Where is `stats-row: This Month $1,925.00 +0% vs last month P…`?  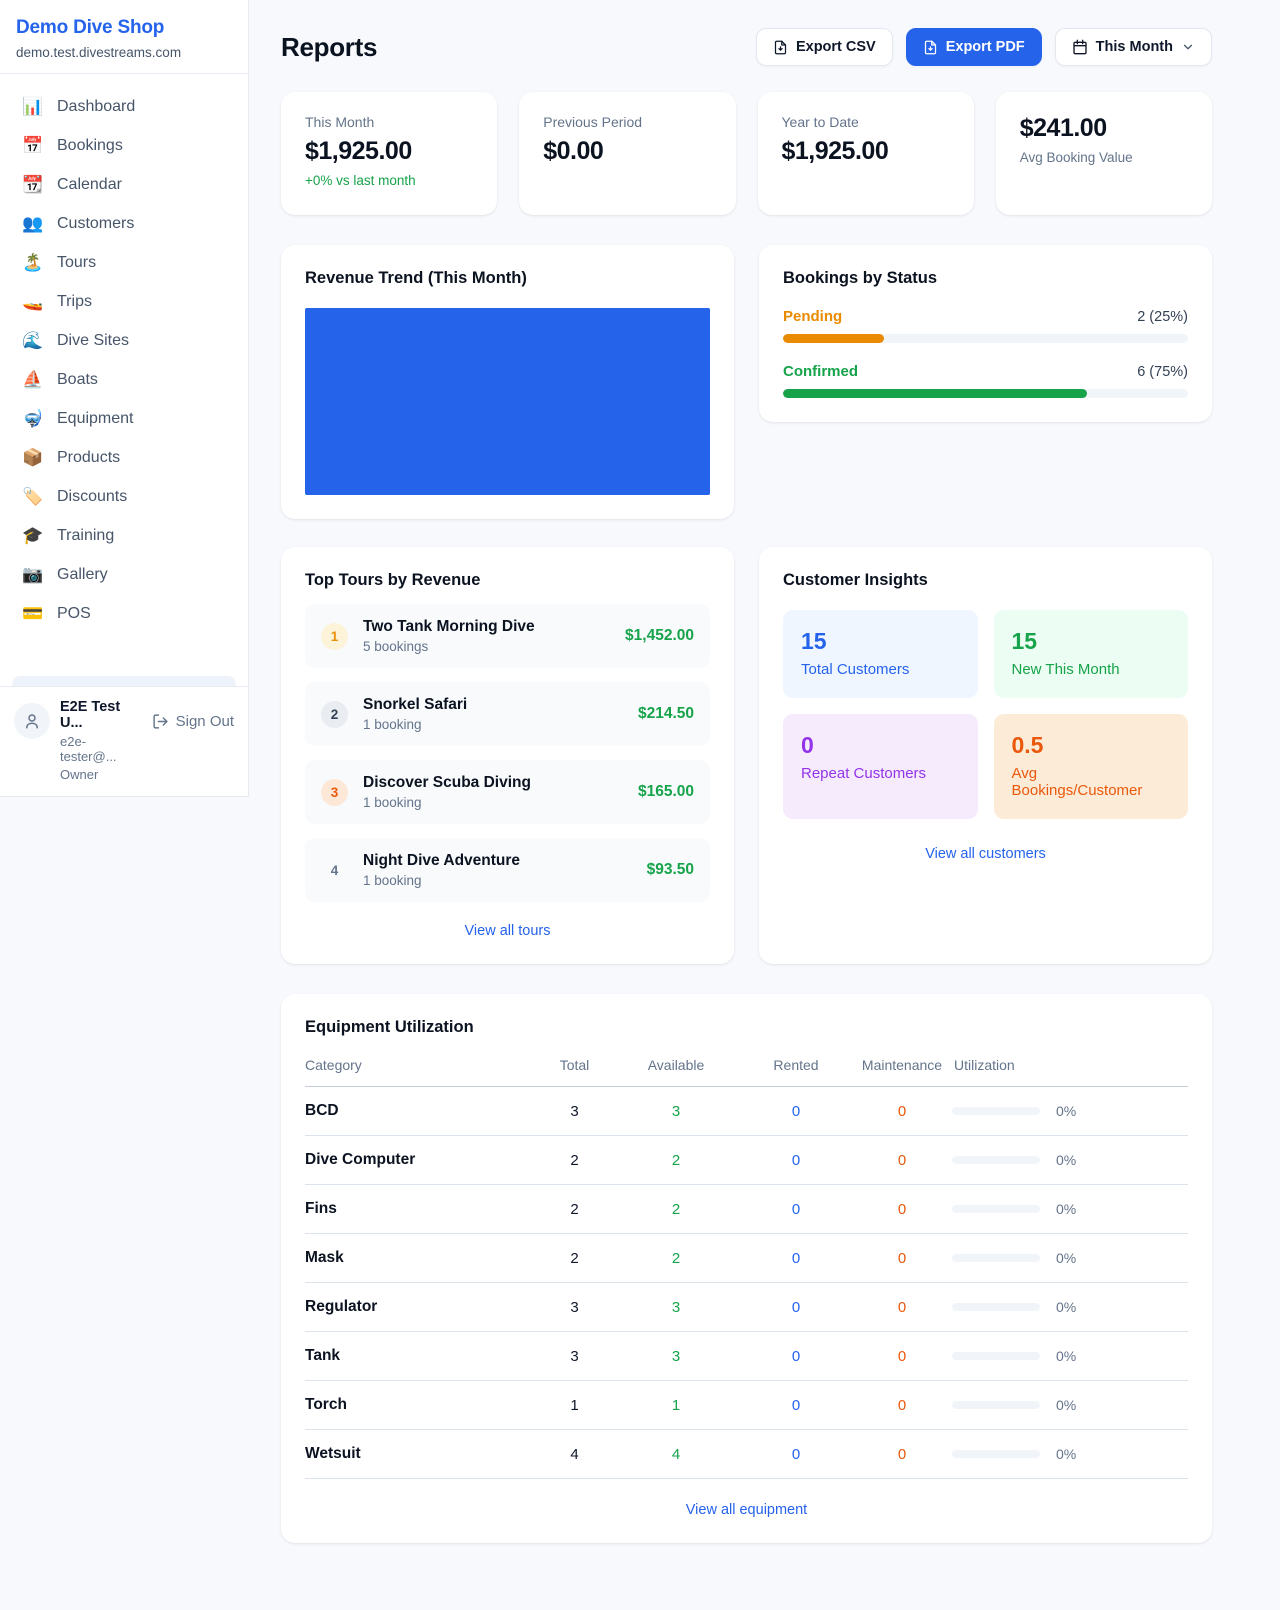
stats-row: This Month $1,925.00 +0% vs last month P… is located at coordinates (746, 153).